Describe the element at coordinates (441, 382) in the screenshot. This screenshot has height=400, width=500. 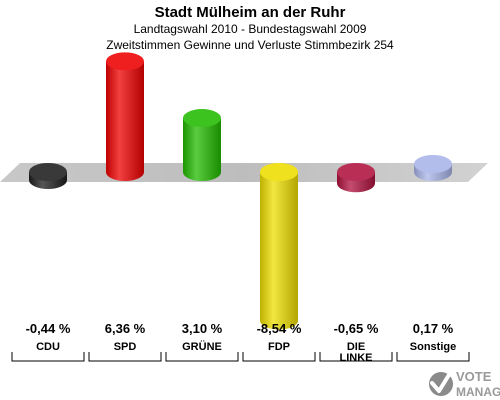
I see `checkmark-icon` at that location.